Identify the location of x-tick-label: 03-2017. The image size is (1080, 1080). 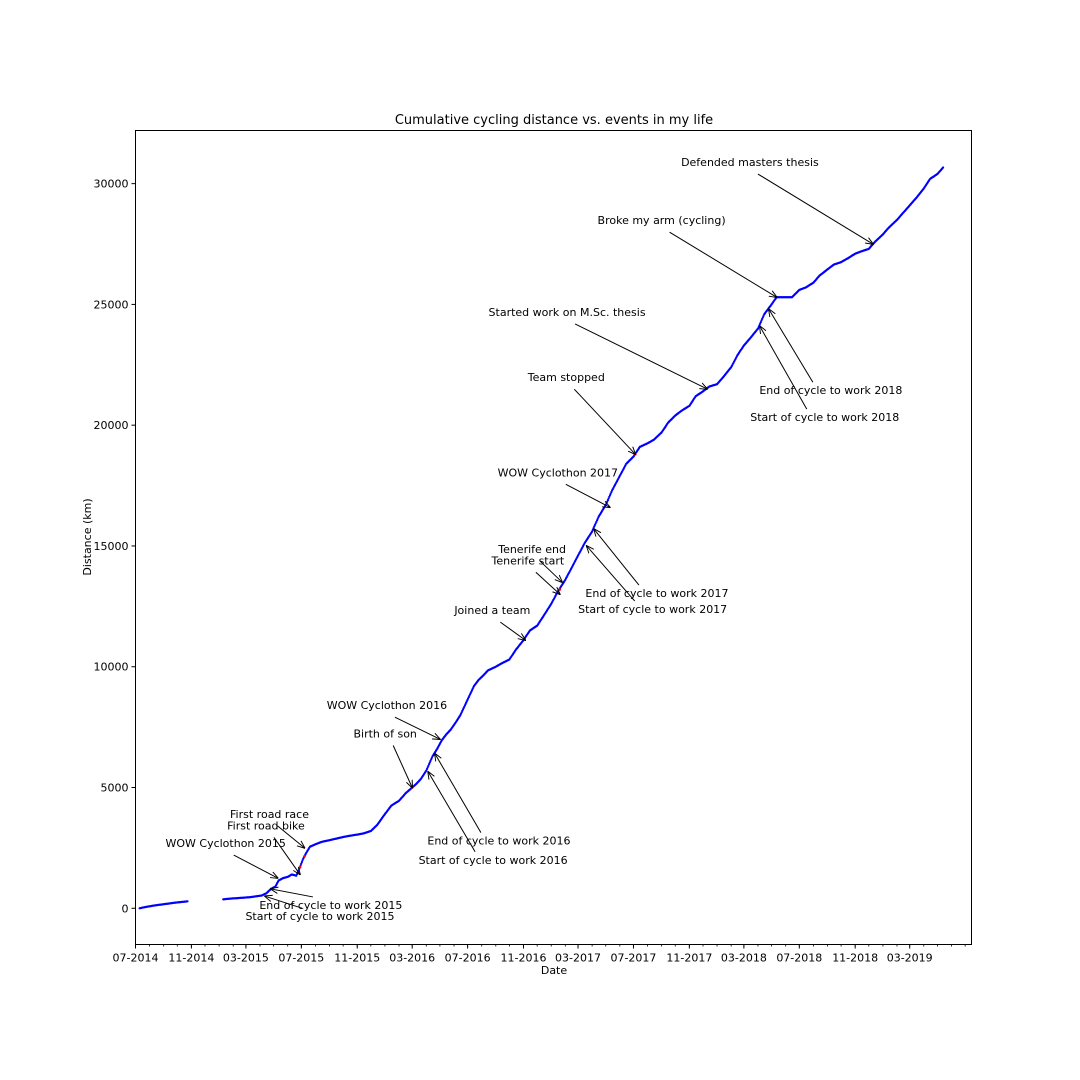
(578, 958).